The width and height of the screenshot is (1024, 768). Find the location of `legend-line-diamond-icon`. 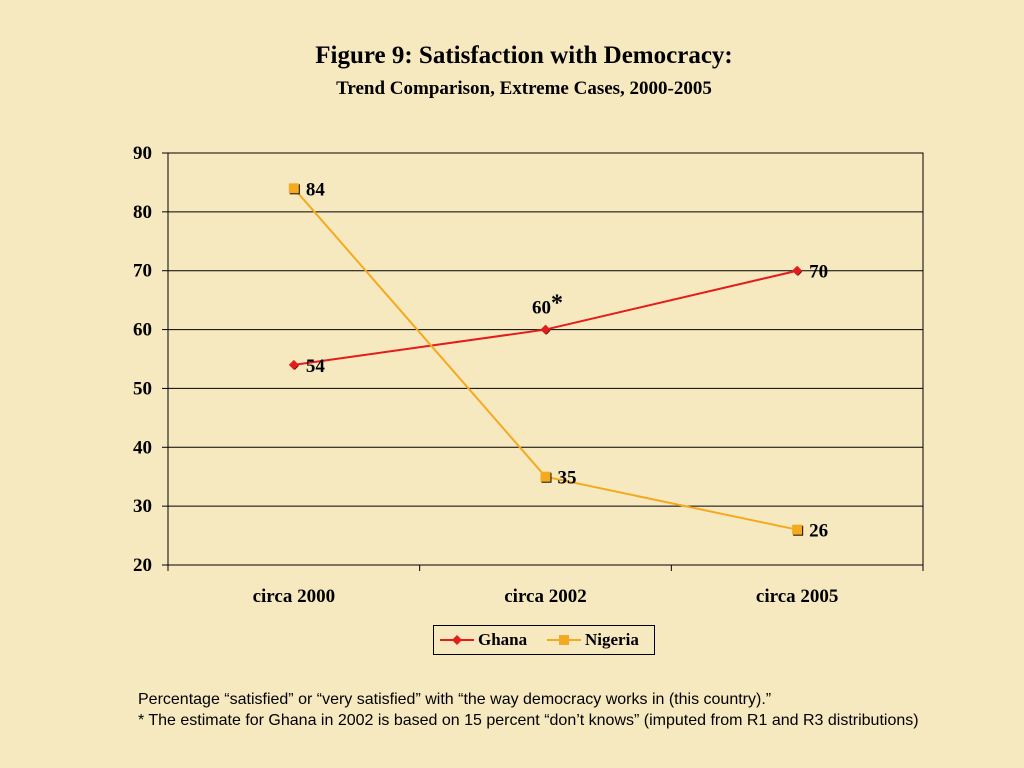

legend-line-diamond-icon is located at coordinates (457, 640).